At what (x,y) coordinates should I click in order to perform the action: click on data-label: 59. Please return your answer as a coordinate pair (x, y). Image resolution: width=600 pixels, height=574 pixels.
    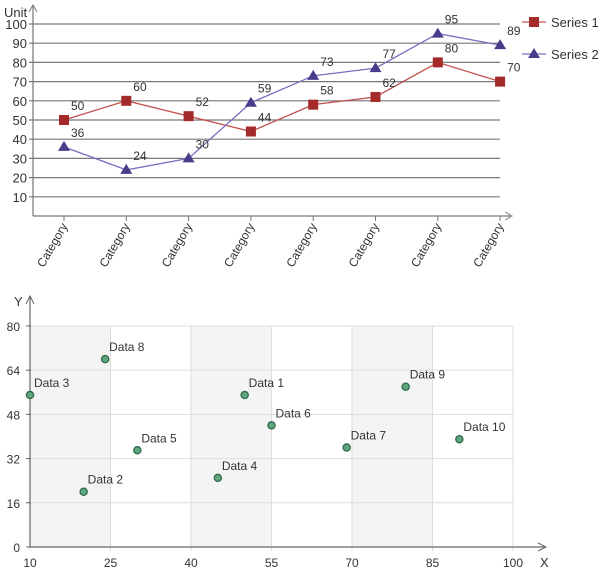
    Looking at the image, I should click on (265, 89).